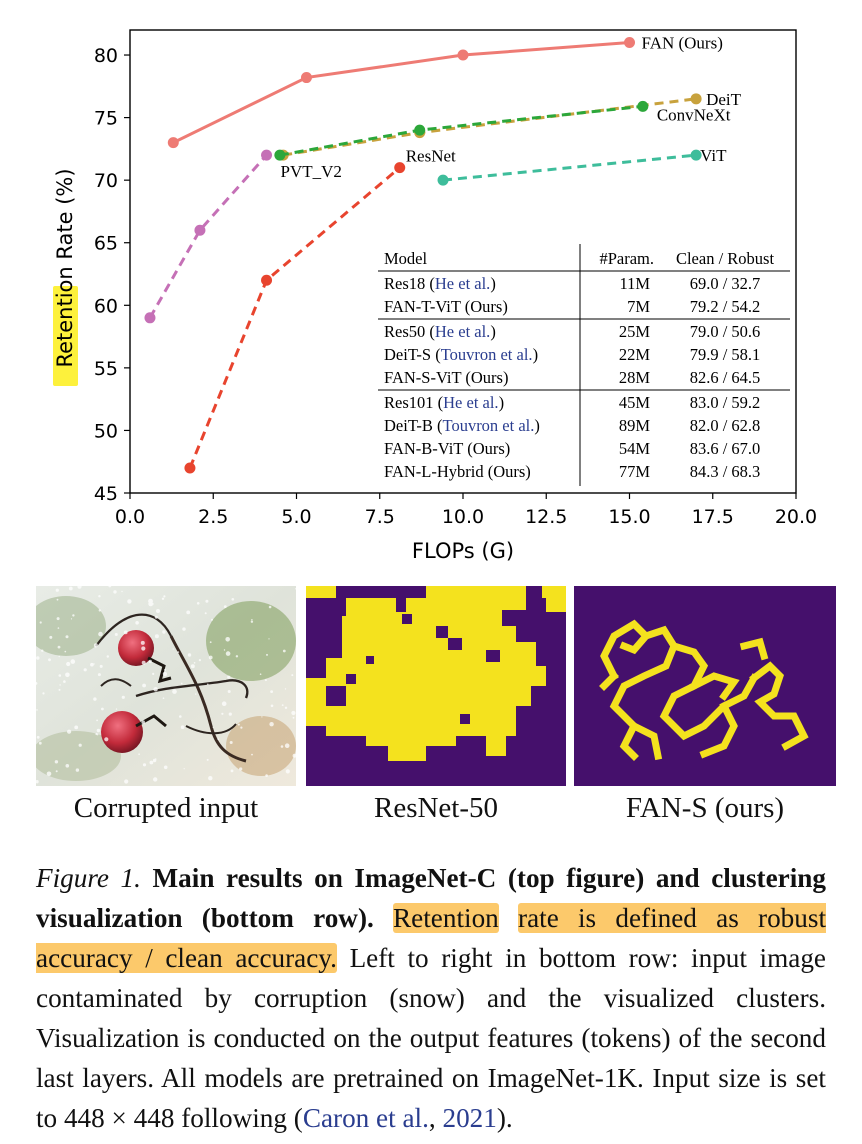 This screenshot has width=862, height=1144. I want to click on table-row-model: DeiT-S (Touvron et al.), so click(461, 354).